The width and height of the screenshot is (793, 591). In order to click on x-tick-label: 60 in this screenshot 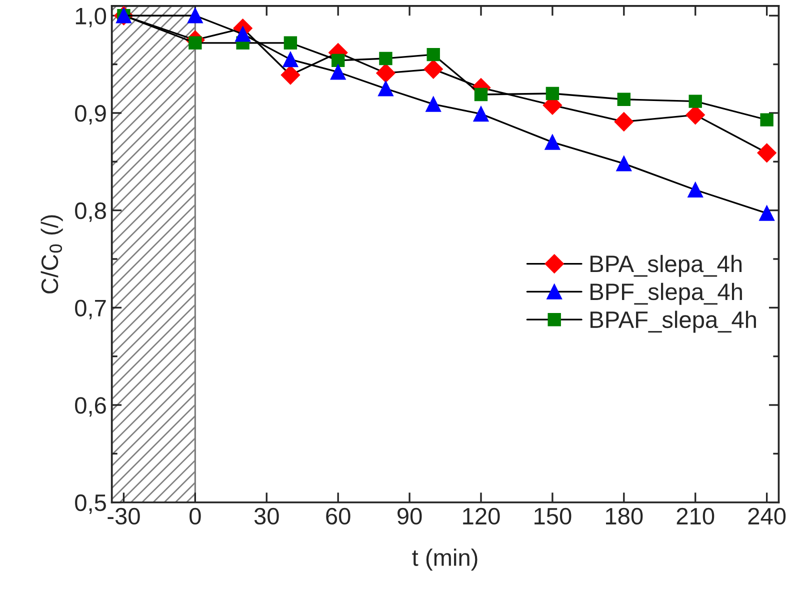, I will do `click(338, 516)`.